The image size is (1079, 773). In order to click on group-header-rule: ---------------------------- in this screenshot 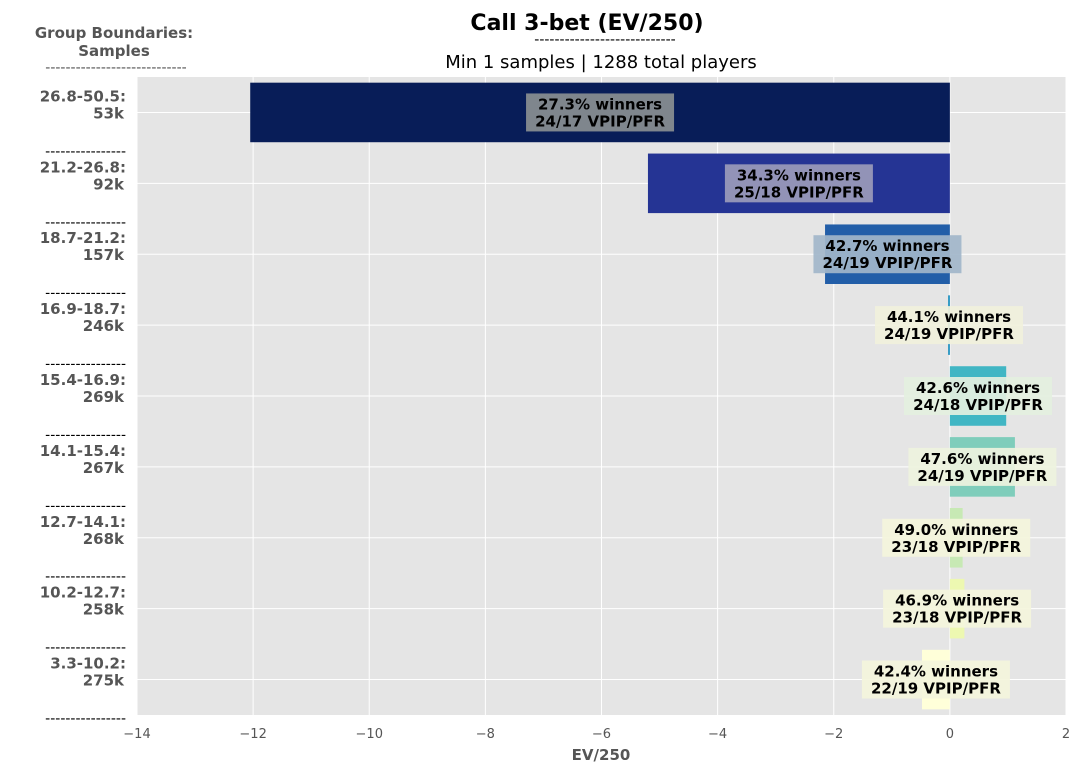, I will do `click(115, 68)`.